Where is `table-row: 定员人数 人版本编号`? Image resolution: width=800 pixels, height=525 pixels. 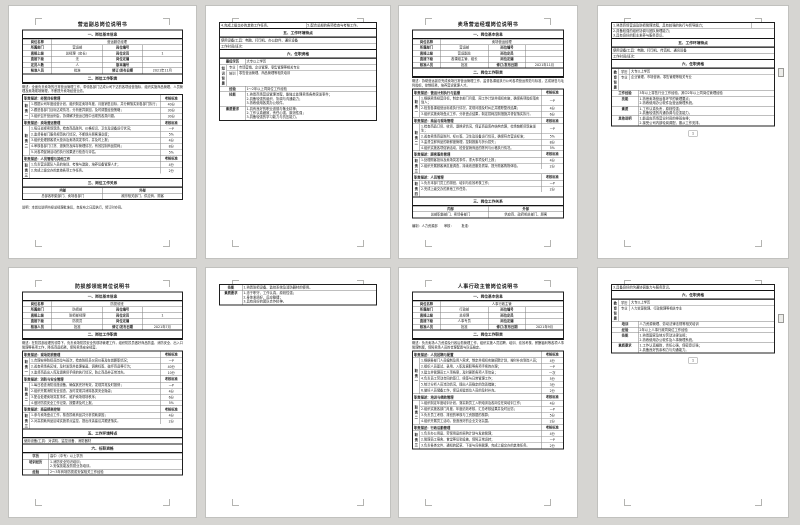
table-row: 定员人数 人版本编号 is located at coordinates (102, 64).